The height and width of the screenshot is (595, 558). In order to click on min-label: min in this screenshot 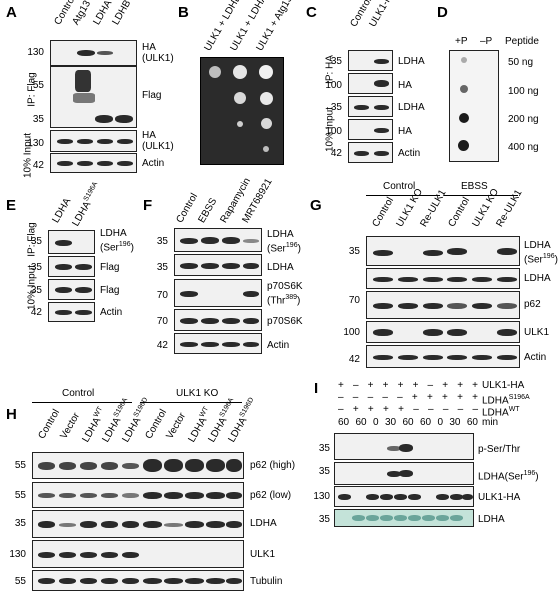, I will do `click(490, 422)`.